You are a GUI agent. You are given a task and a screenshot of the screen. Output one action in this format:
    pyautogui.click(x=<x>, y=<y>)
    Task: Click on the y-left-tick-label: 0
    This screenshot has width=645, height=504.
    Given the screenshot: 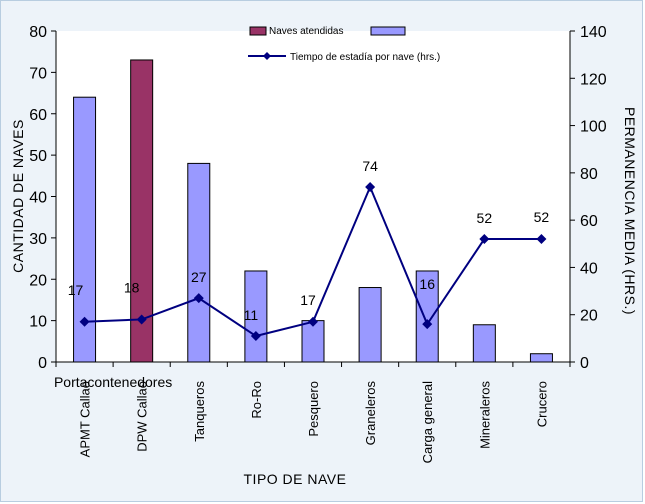 What is the action you would take?
    pyautogui.click(x=42, y=363)
    